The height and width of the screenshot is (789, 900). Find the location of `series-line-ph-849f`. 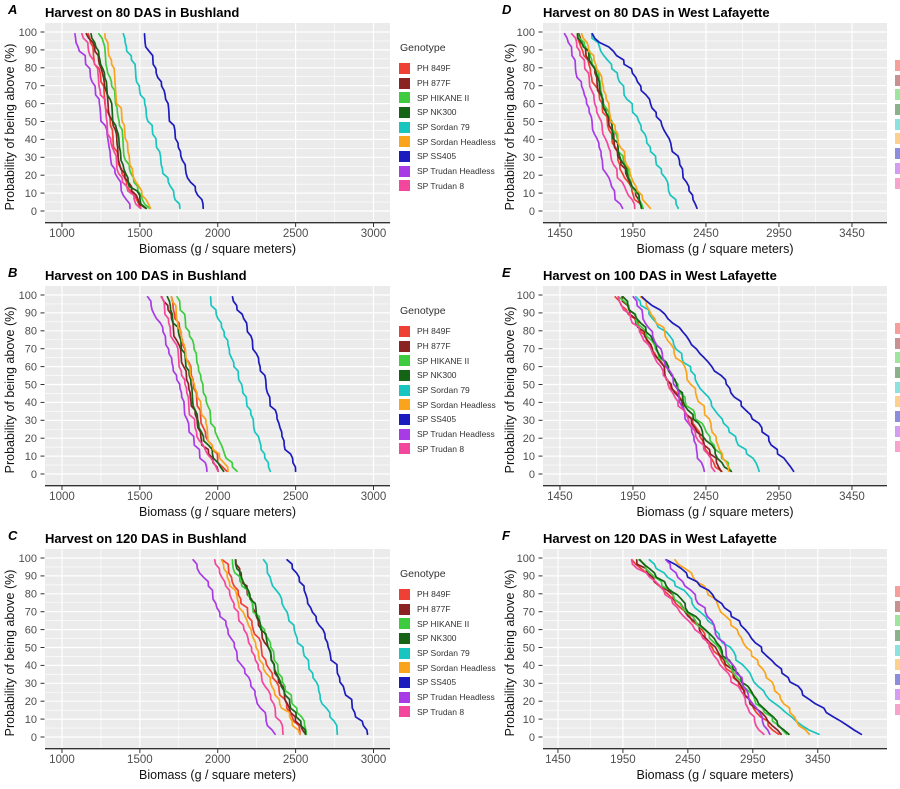

series-line-ph-849f is located at coordinates (609, 121).